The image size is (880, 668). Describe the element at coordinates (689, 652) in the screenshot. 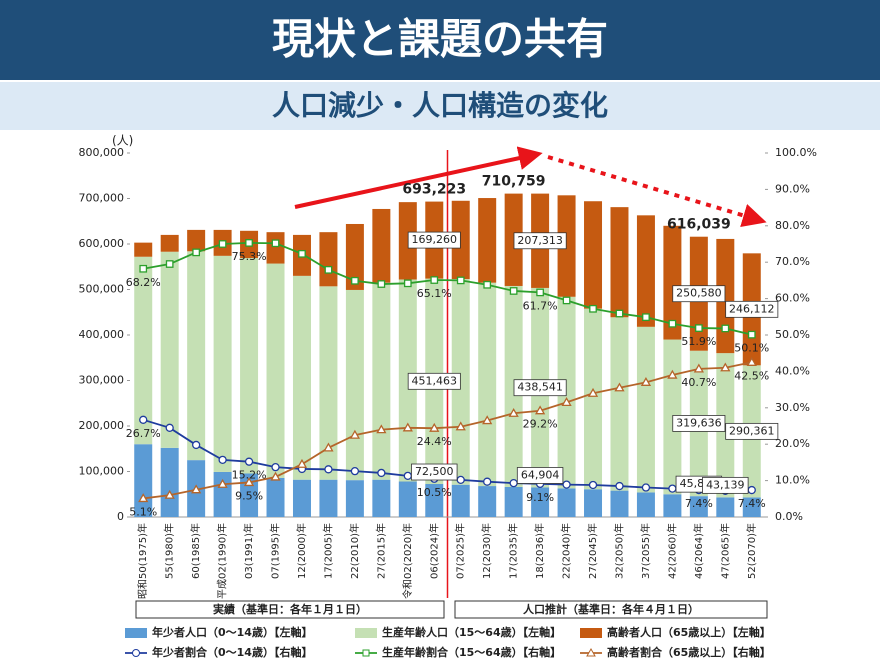

I see `legend-label: 高齢者割合（65歳以上）【右軸】` at that location.